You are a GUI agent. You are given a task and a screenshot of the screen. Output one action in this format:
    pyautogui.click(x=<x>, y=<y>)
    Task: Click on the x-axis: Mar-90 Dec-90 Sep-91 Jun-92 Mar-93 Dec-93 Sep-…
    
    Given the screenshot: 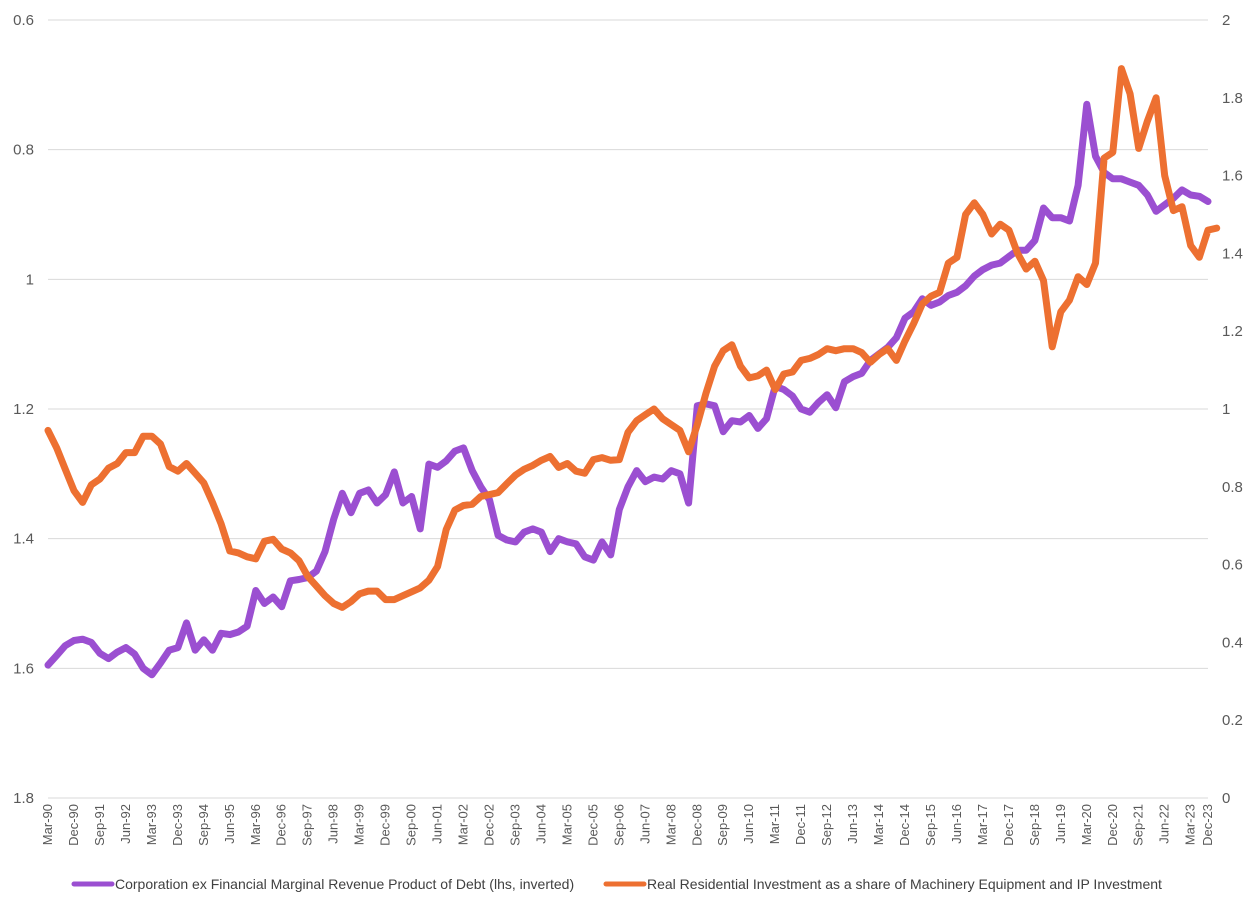 What is the action you would take?
    pyautogui.click(x=627, y=825)
    